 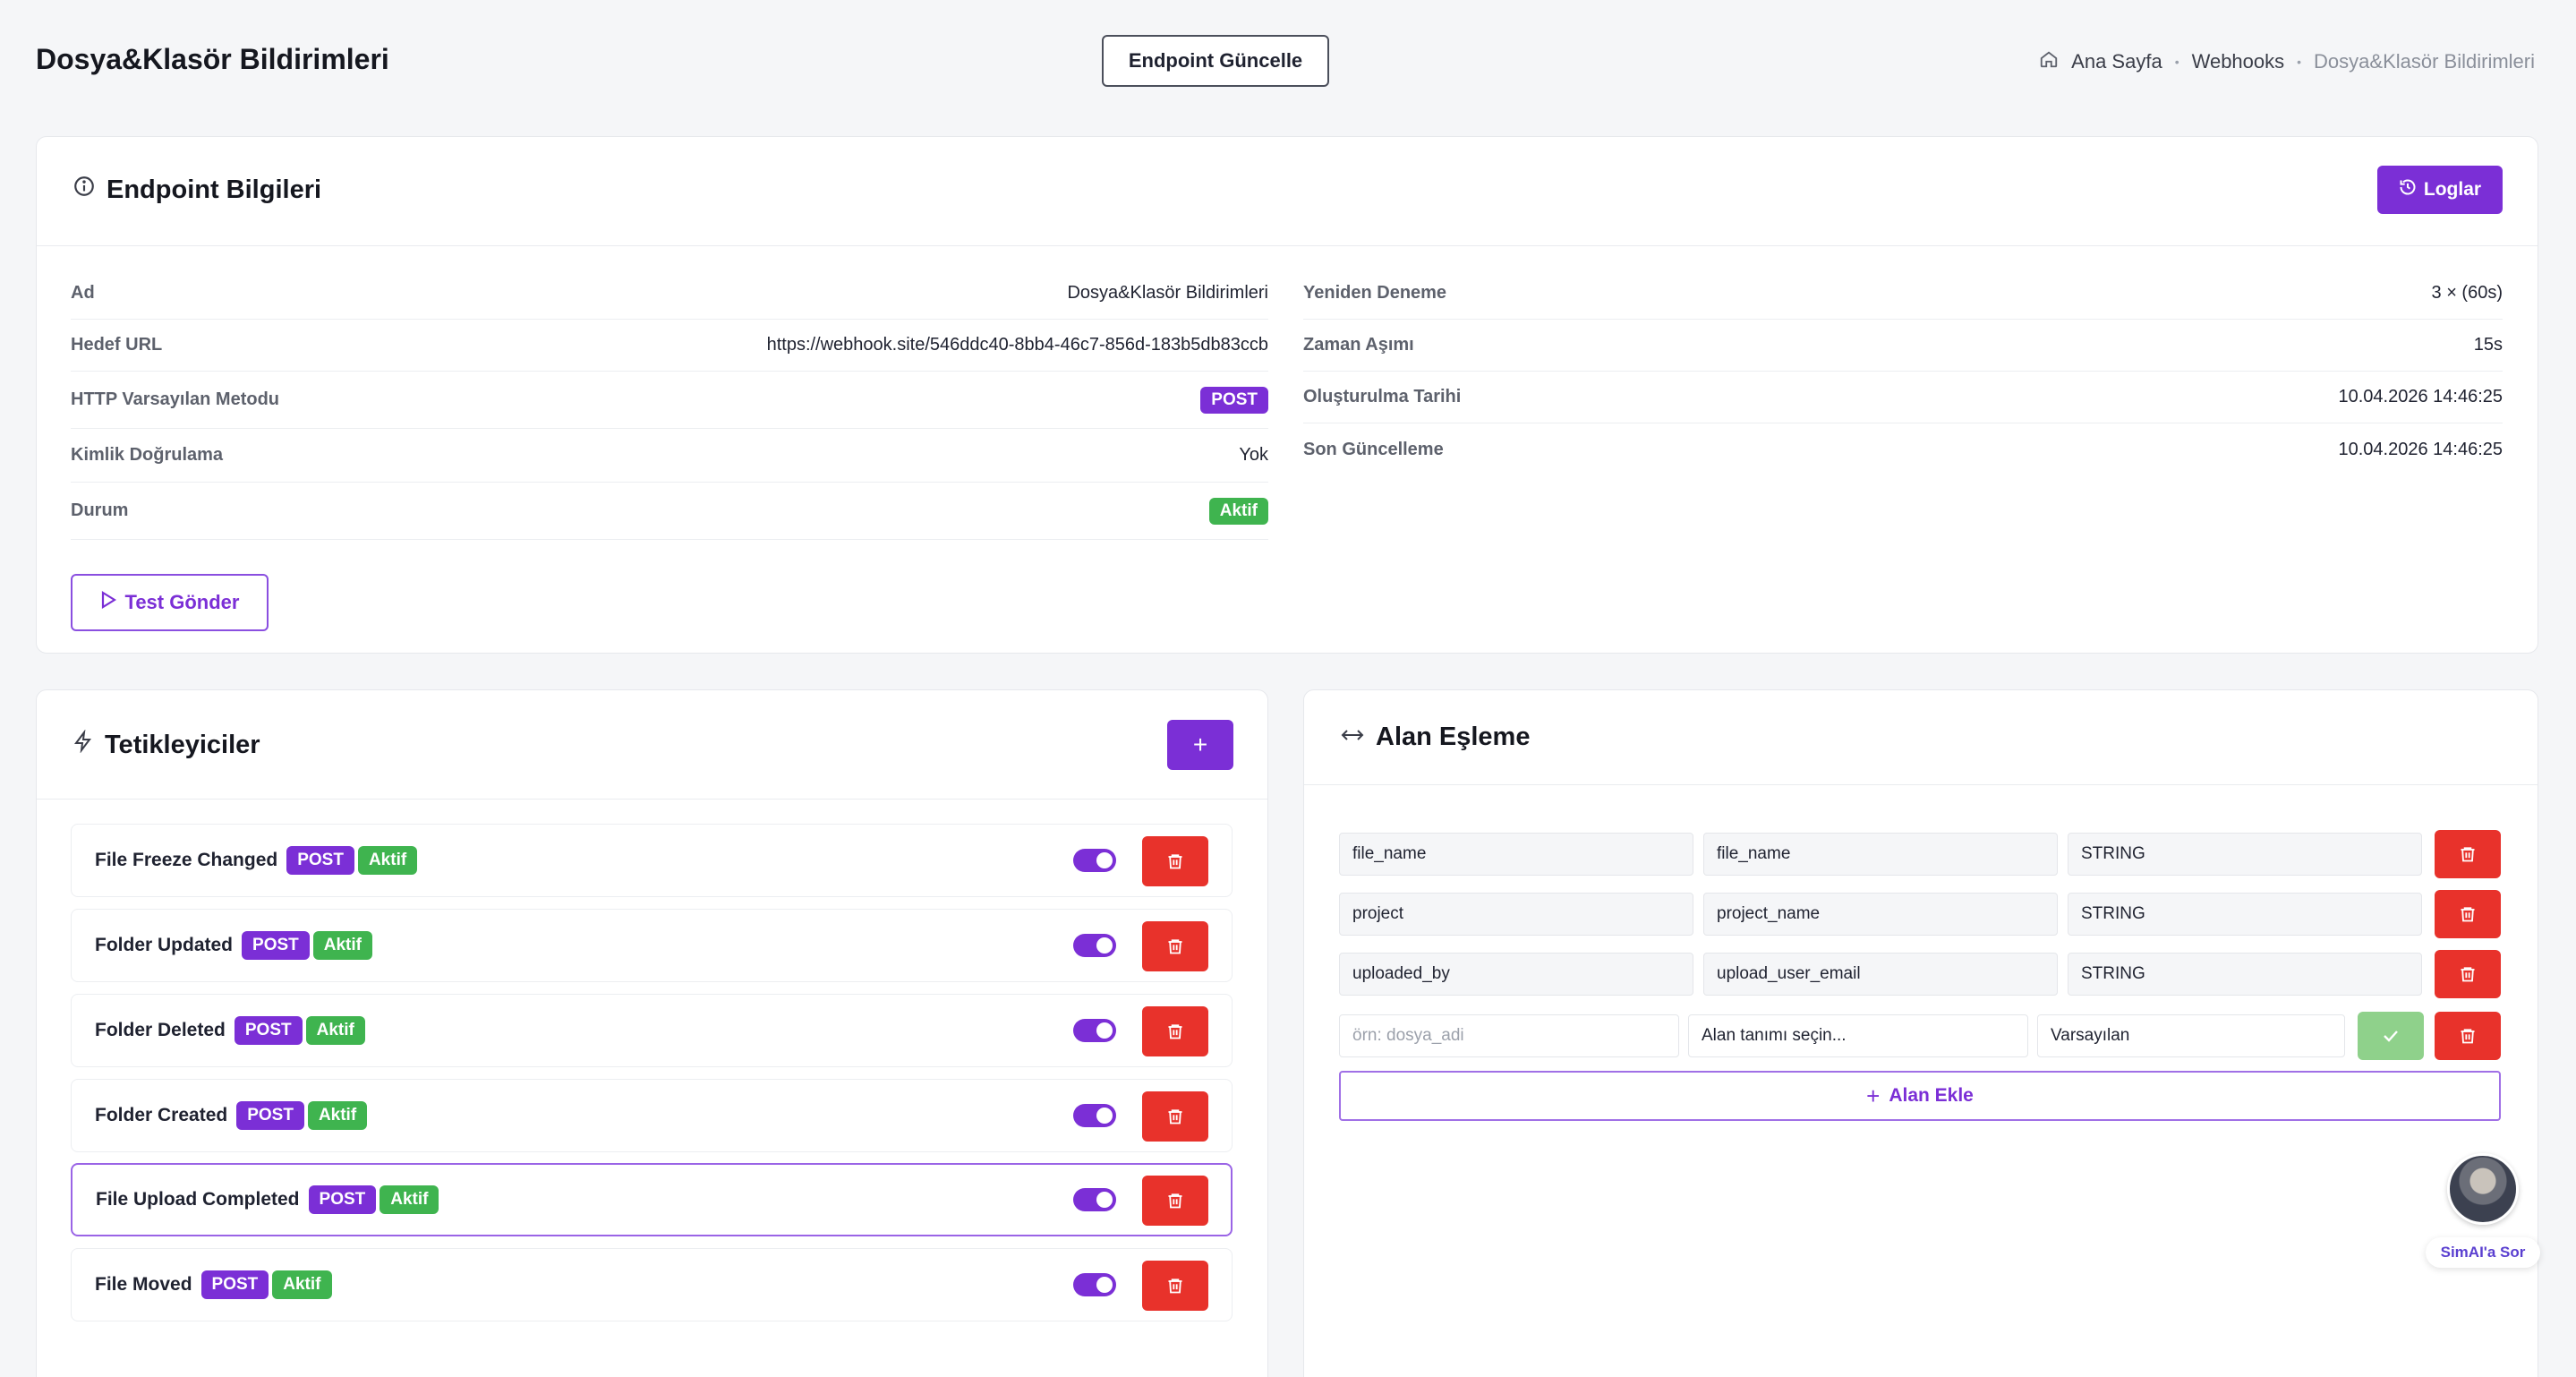 I want to click on add-field-button: + Alan Ekle, so click(x=1920, y=1096).